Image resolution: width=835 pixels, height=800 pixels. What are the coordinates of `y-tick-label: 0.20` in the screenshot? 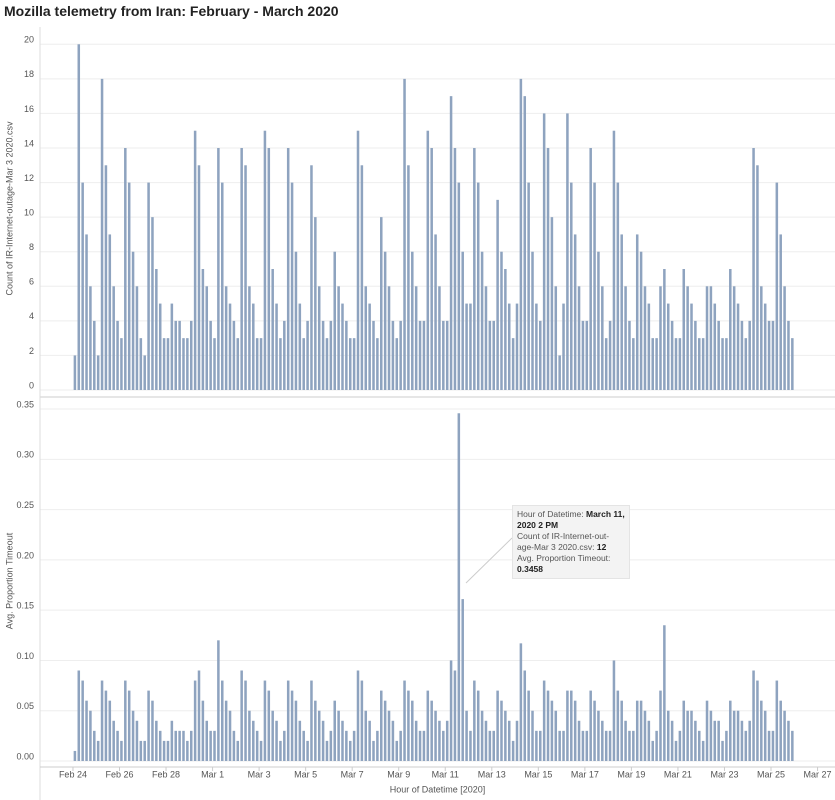 It's located at (25, 555).